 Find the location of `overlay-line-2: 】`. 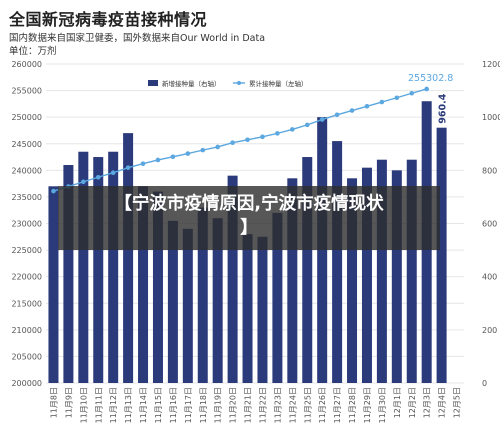

overlay-line-2: 】 is located at coordinates (249, 228).